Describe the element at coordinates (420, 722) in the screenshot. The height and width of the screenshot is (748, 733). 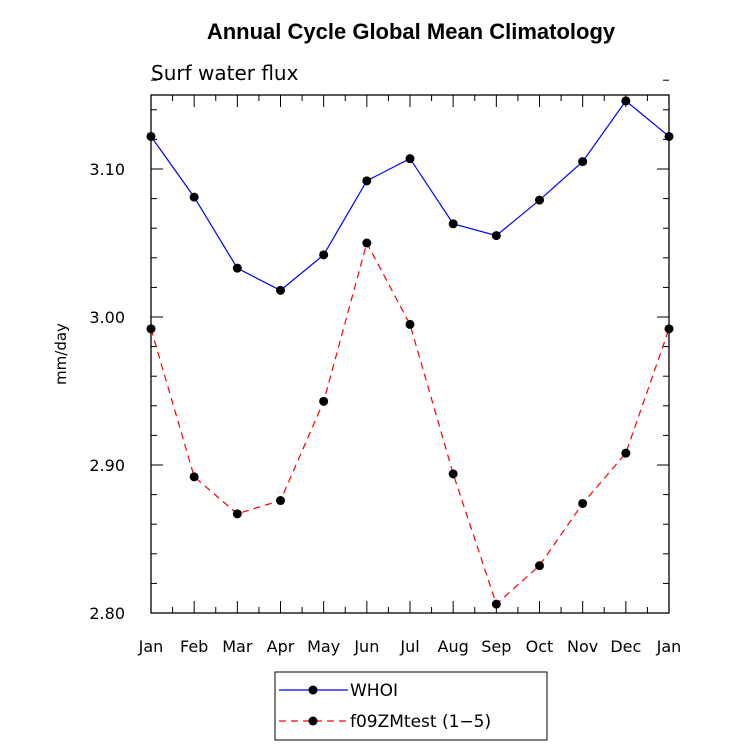
I see `legend-label-f09zmtest: f09ZMtest (1−5)` at that location.